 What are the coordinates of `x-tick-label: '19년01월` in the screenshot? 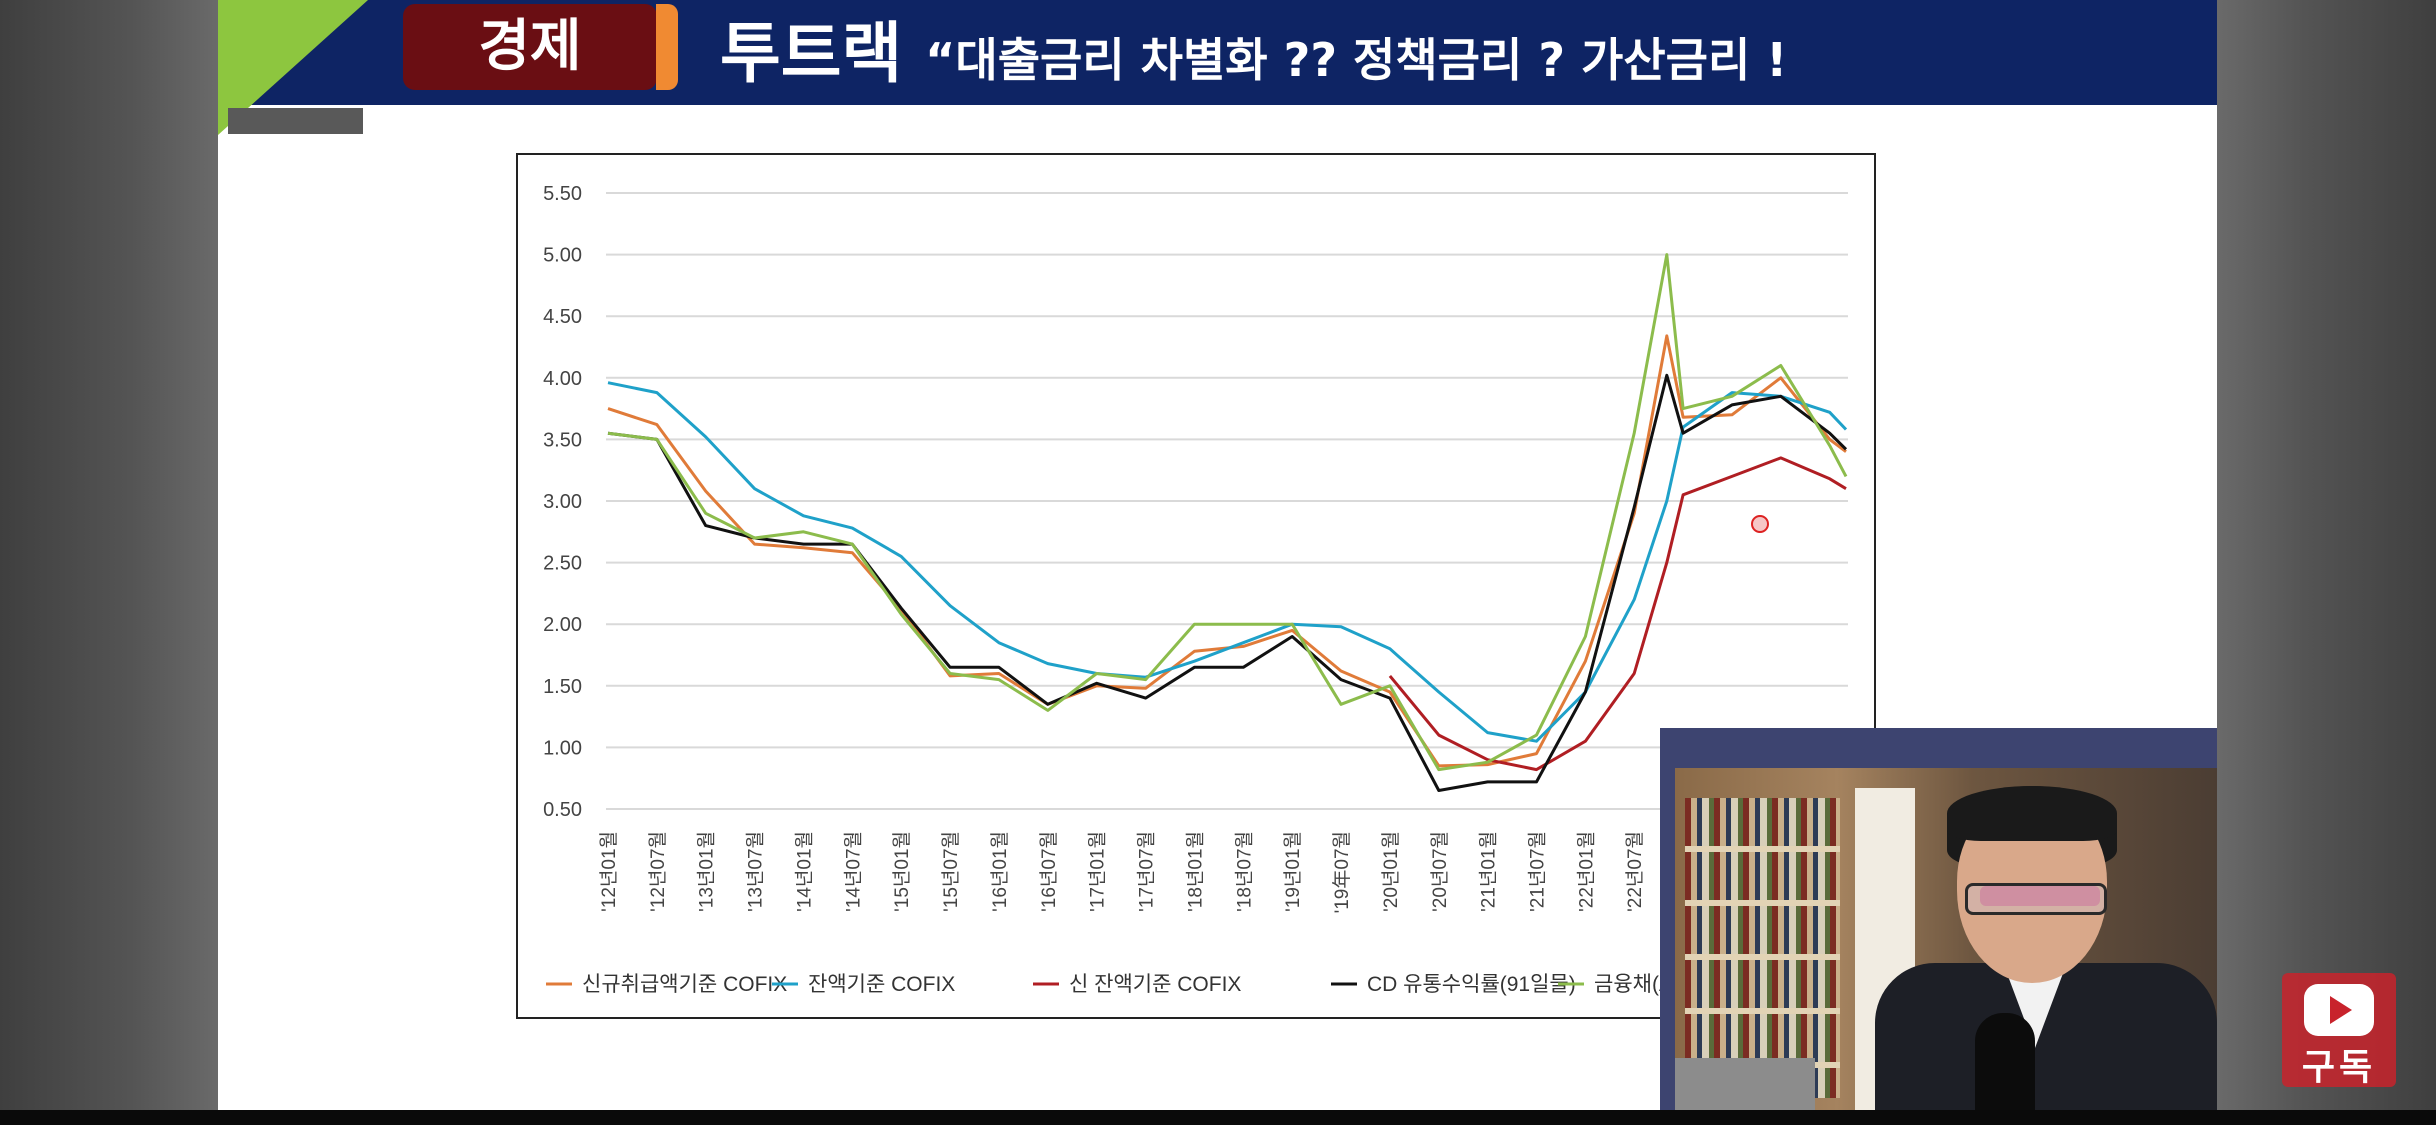 It's located at (1293, 871).